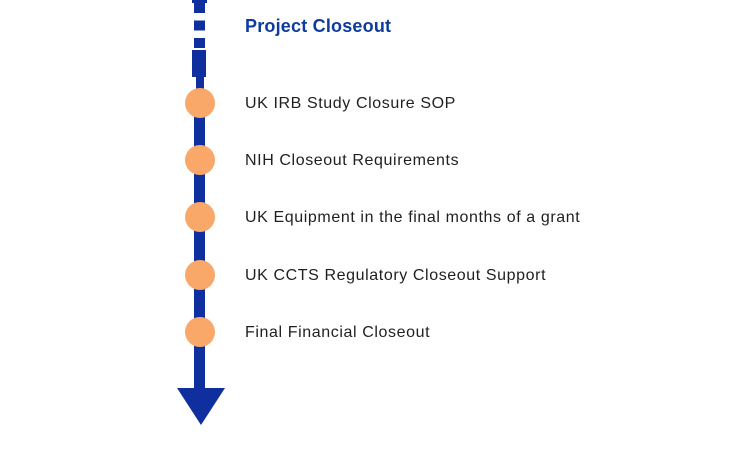 The image size is (750, 450). Describe the element at coordinates (199, 1) in the screenshot. I see `timeline-line-top-stub` at that location.